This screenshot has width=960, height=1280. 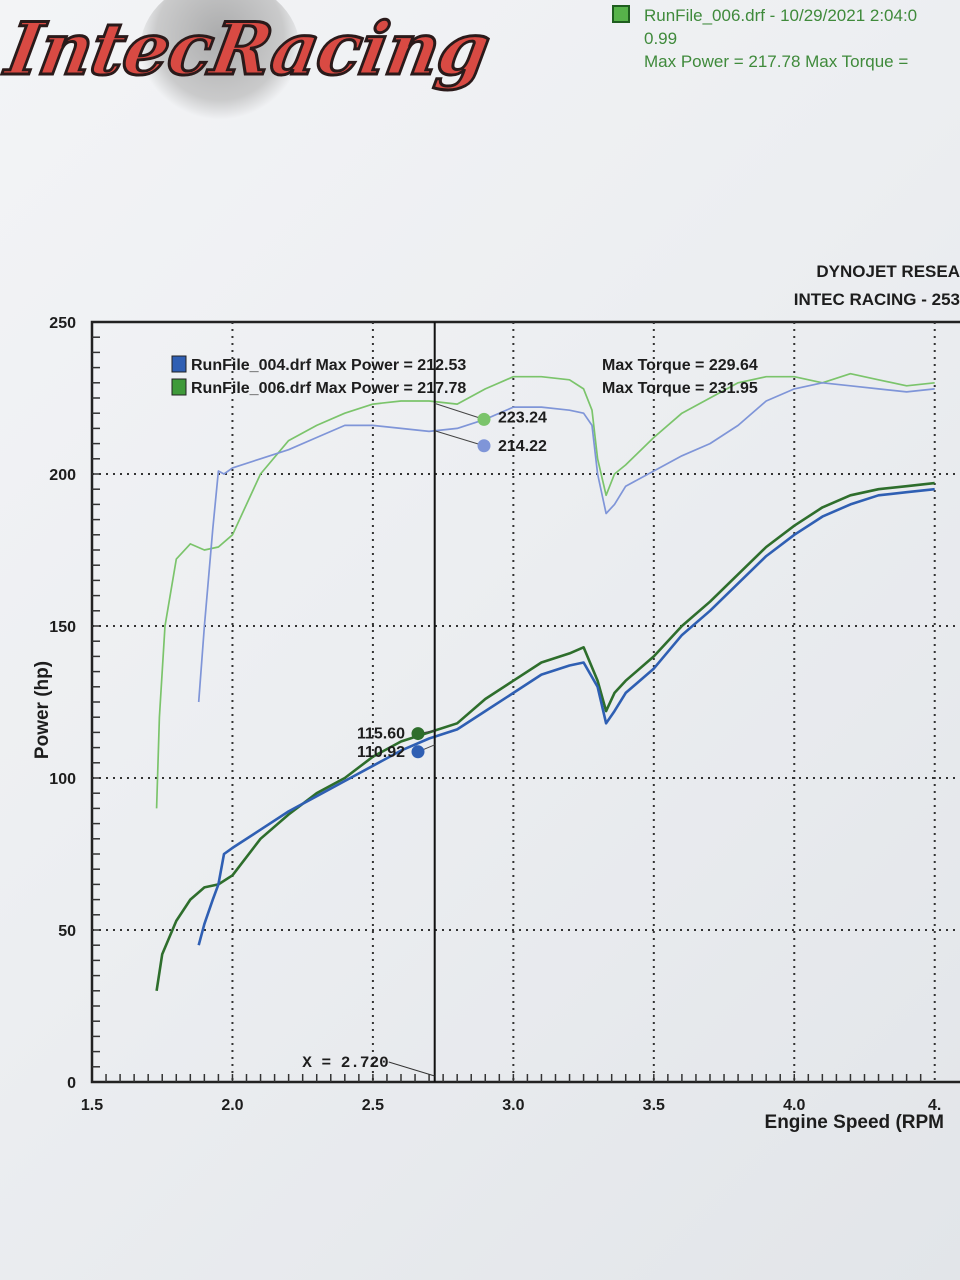 What do you see at coordinates (781, 15) in the screenshot?
I see `run-header-file: RunFile_006.drf - 10/29/2021 2:04:0` at bounding box center [781, 15].